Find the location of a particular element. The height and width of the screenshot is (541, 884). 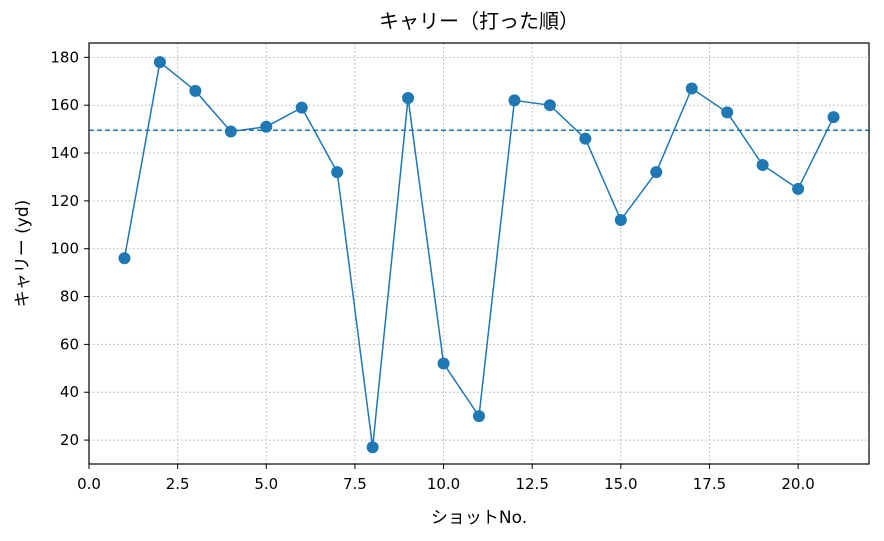

chart-title: キャリー（打った順） is located at coordinates (479, 21).